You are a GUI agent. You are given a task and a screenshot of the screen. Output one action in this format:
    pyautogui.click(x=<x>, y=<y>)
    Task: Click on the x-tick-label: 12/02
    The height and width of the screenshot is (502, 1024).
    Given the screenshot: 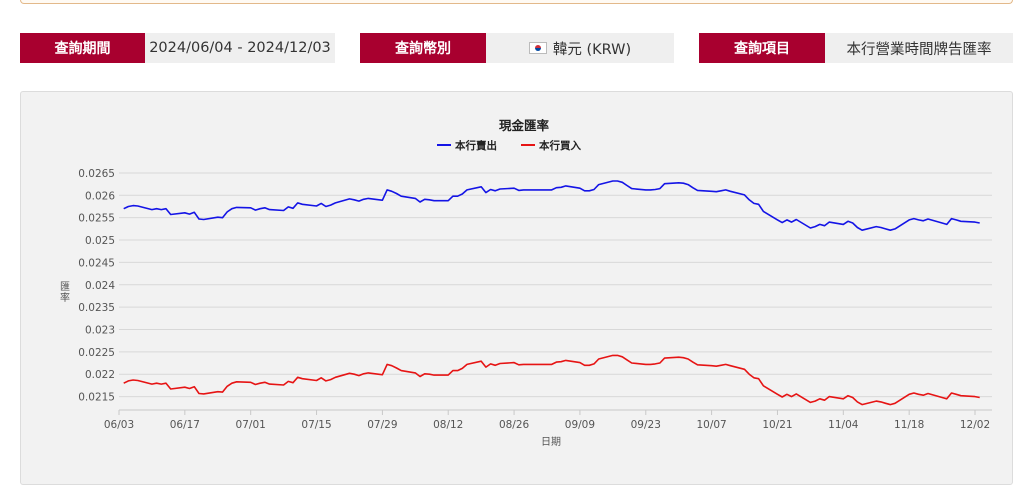 What is the action you would take?
    pyautogui.click(x=975, y=425)
    